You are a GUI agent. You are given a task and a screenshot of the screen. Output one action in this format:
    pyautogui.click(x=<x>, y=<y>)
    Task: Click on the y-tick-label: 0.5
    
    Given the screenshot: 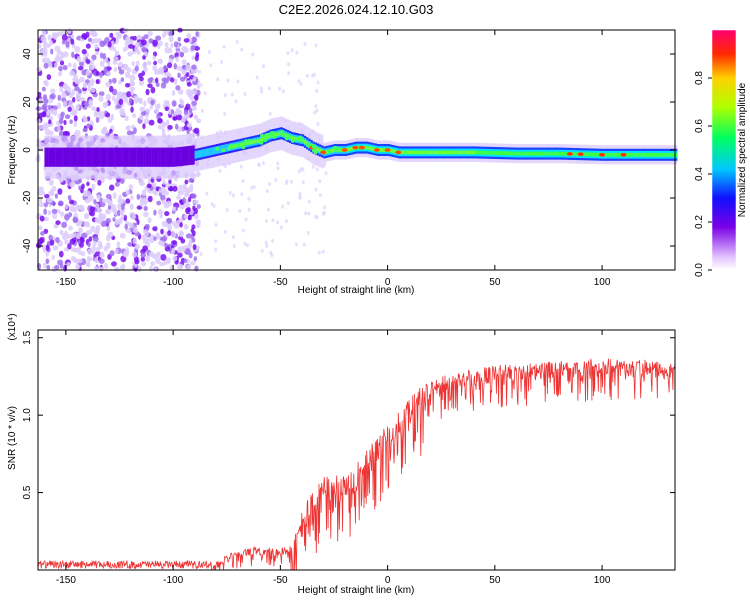 What is the action you would take?
    pyautogui.click(x=27, y=492)
    